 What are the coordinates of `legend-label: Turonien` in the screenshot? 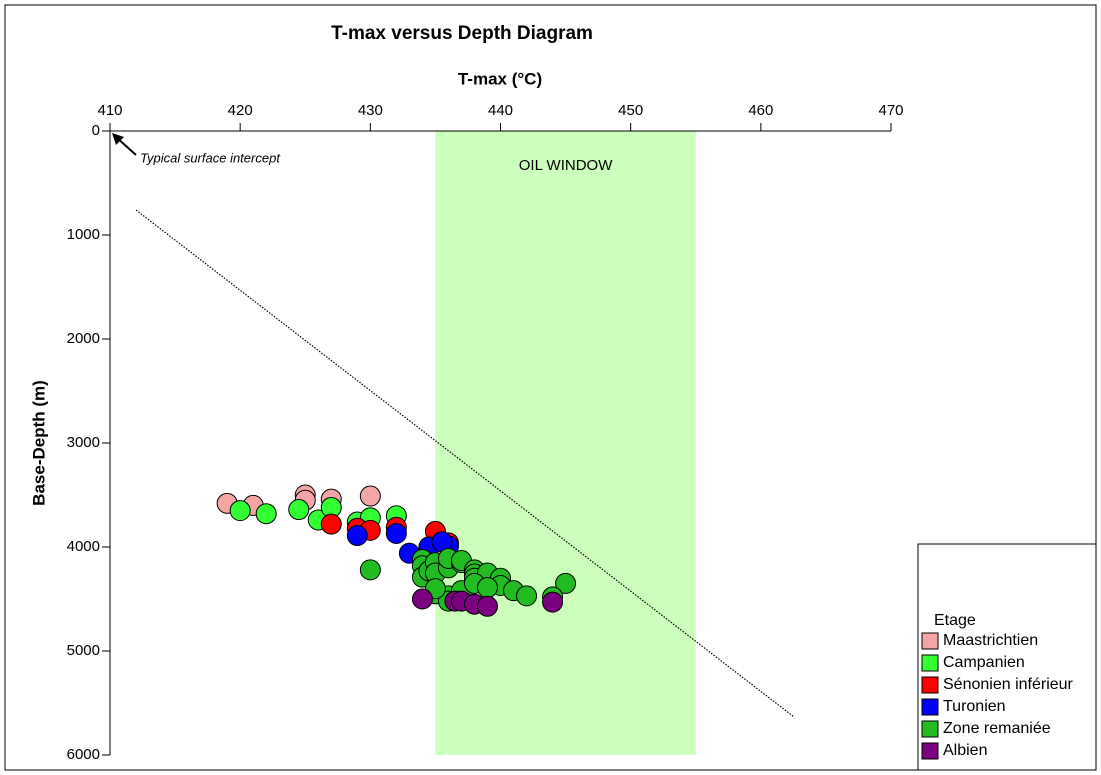 It's located at (974, 706).